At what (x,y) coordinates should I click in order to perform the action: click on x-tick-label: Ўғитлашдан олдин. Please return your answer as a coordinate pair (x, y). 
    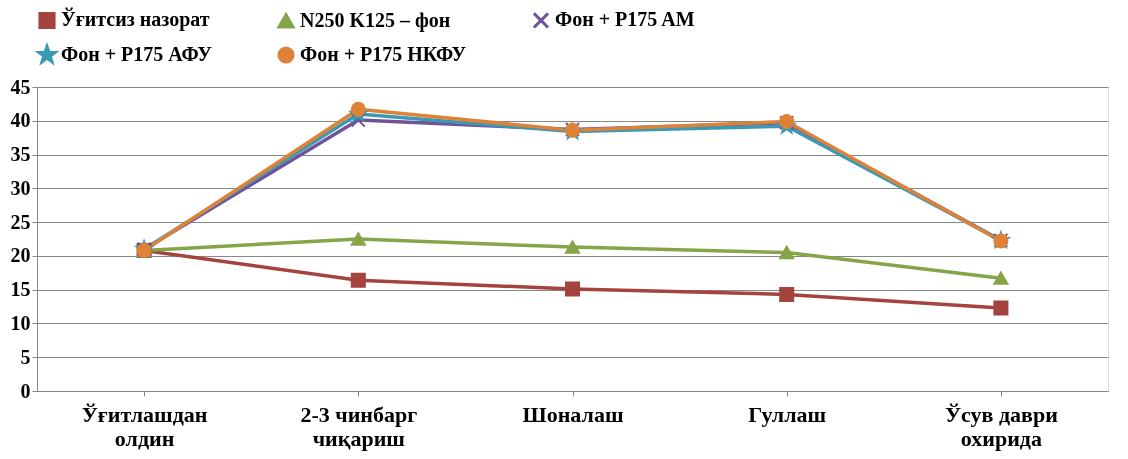
    Looking at the image, I should click on (144, 426).